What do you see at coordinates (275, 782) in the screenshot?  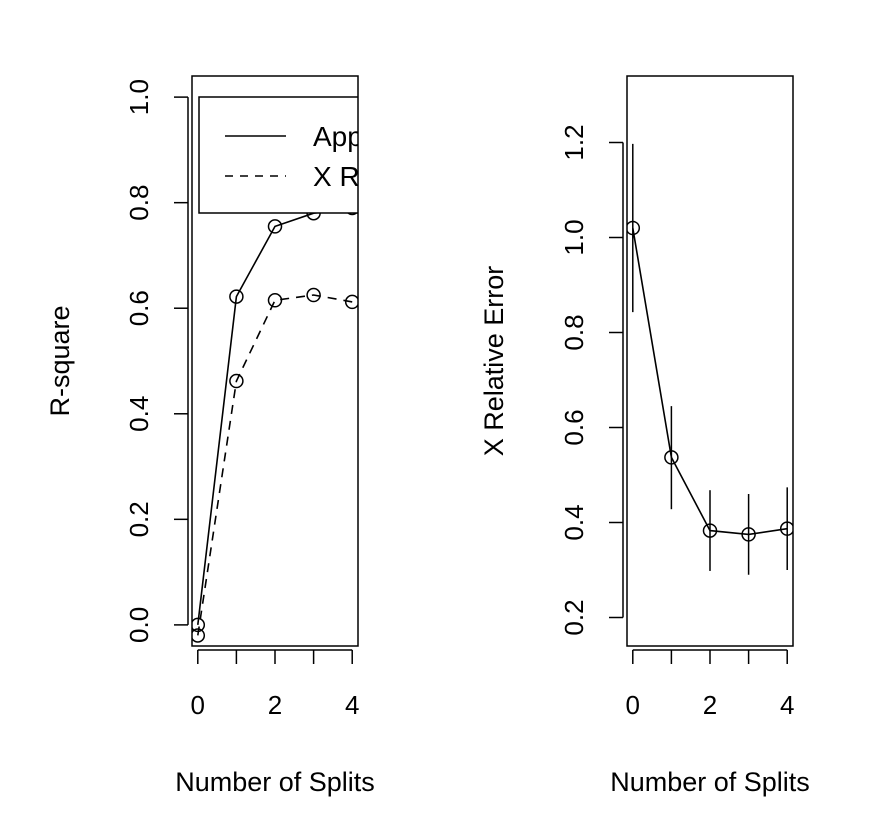 I see `left-x-axis-title: Number of Splits` at bounding box center [275, 782].